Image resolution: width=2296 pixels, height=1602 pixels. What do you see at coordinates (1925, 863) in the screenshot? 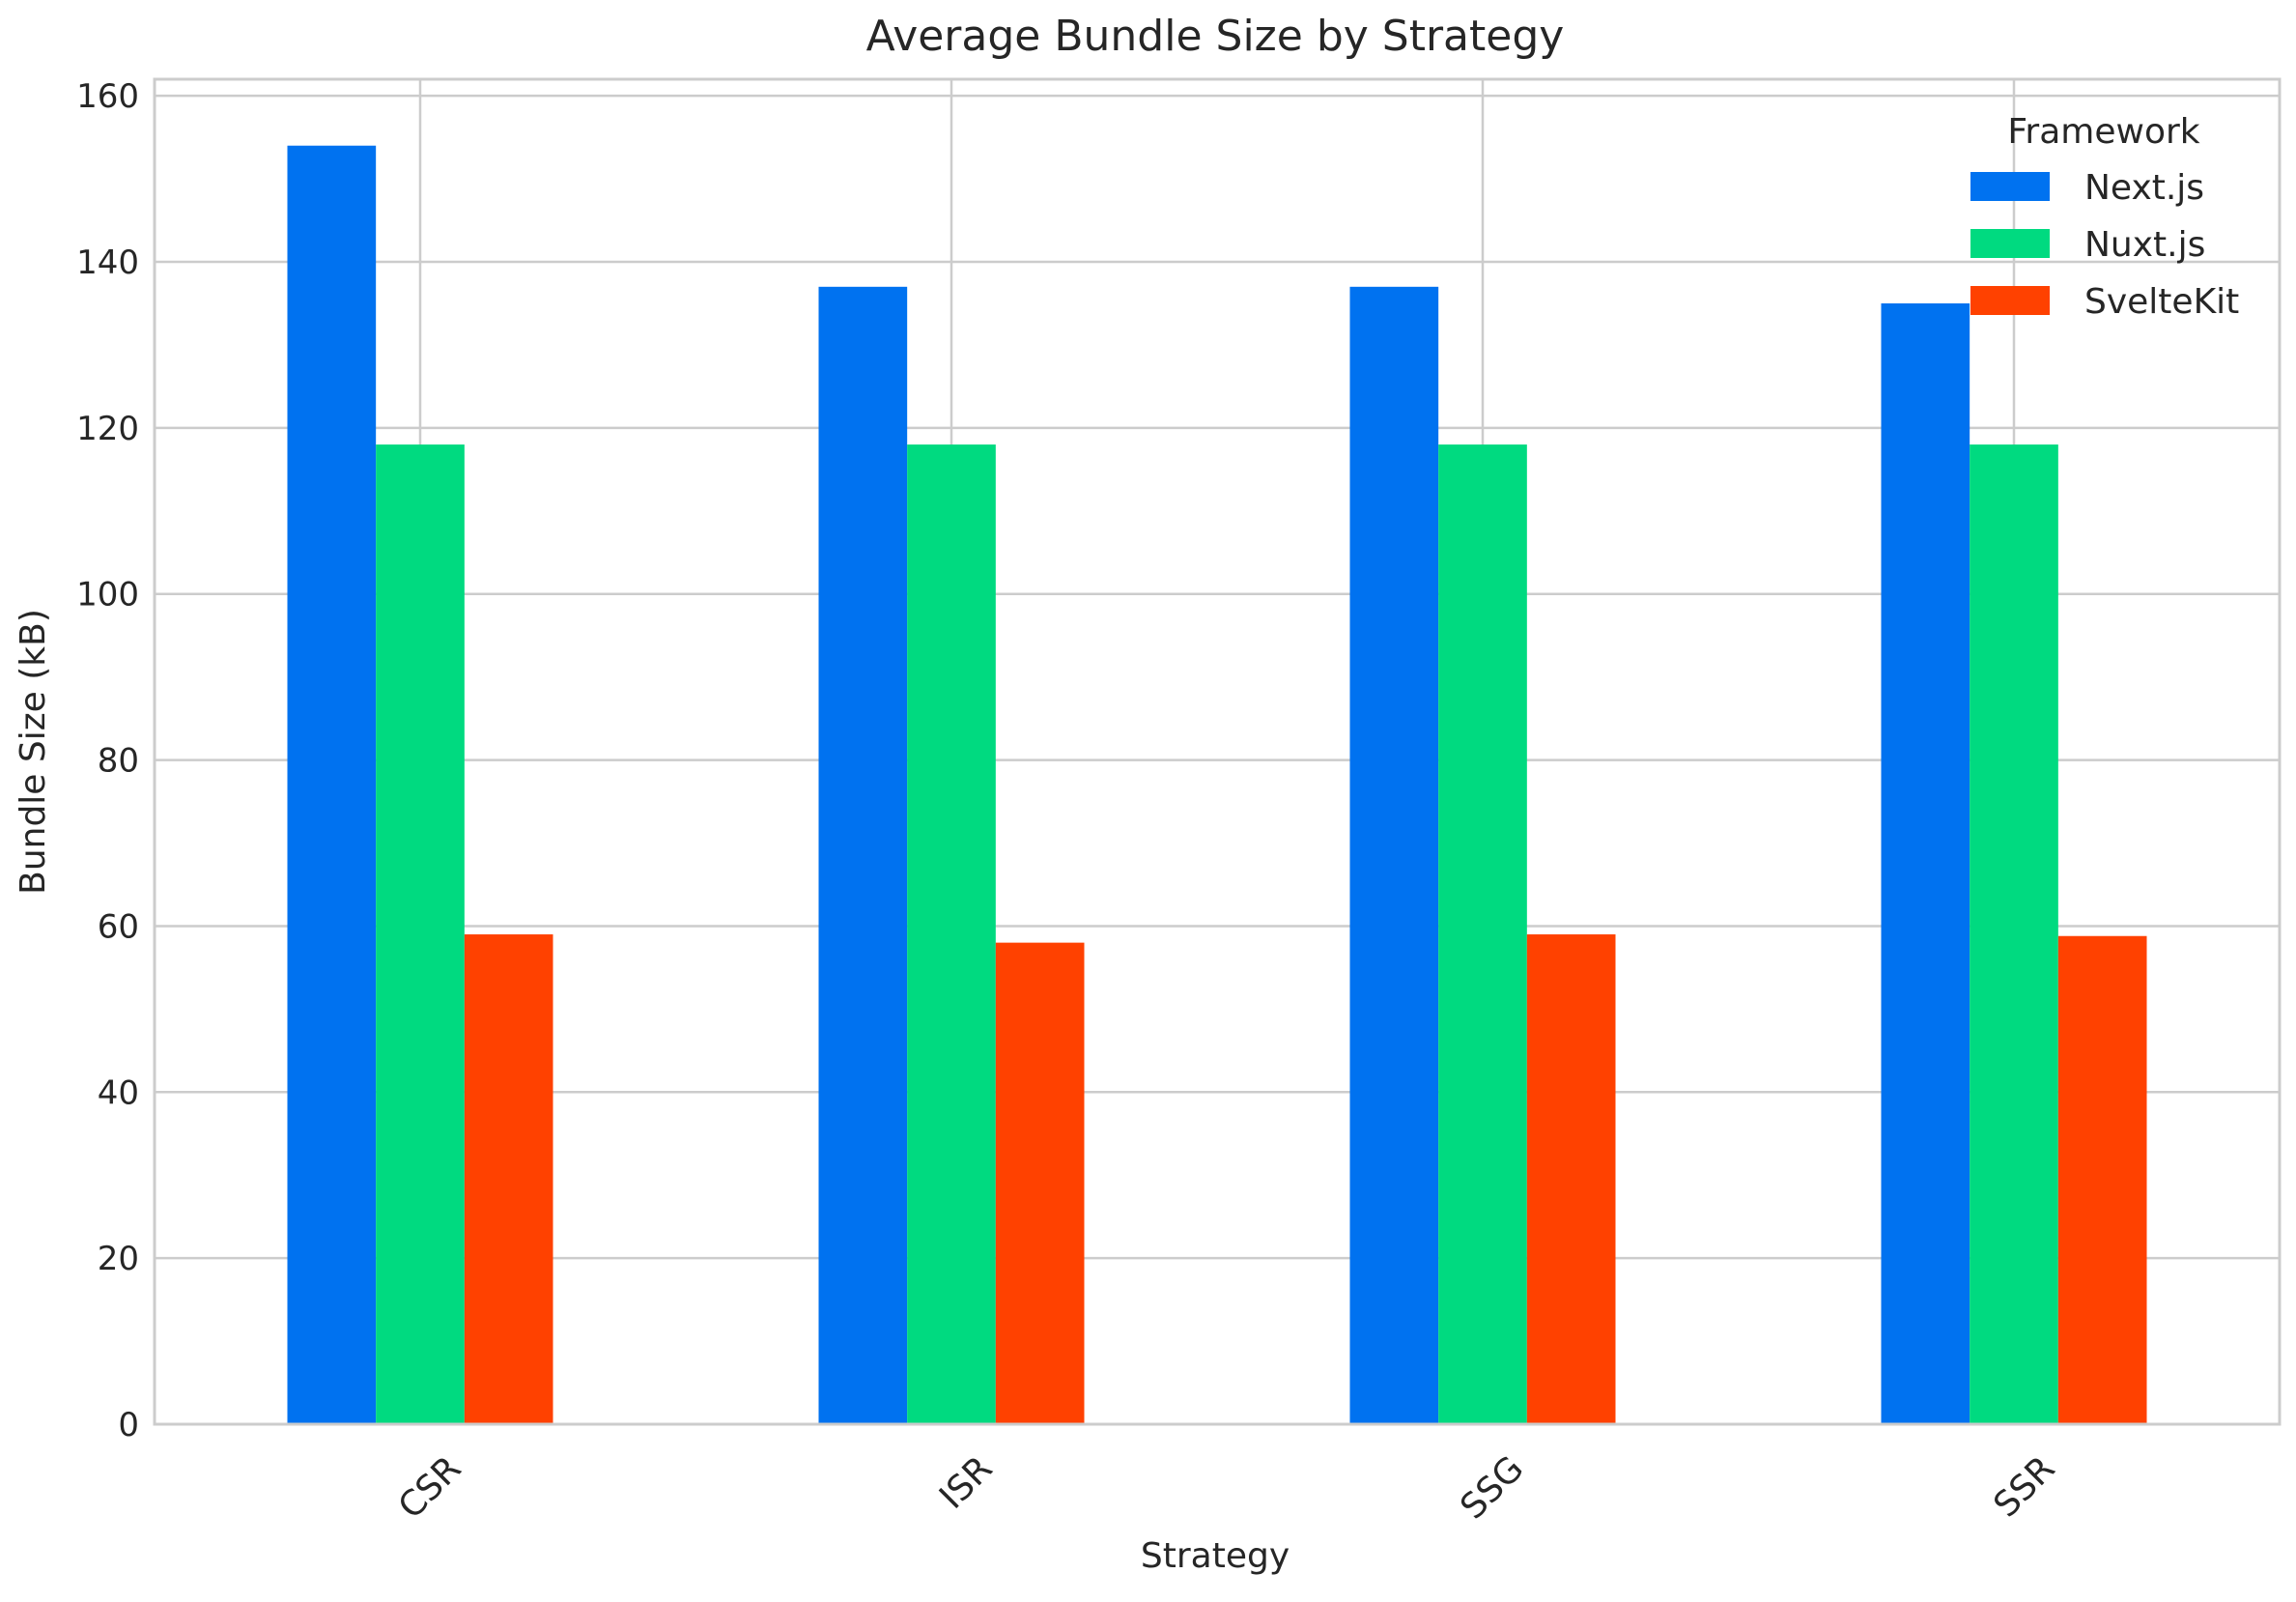
I see `bar-next-js-ssr` at bounding box center [1925, 863].